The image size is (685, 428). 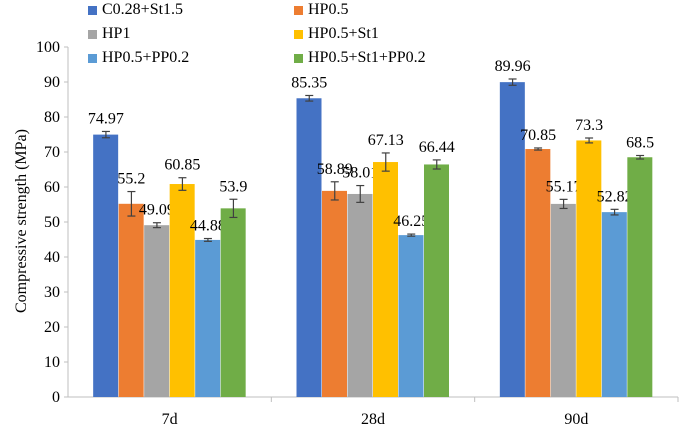 I want to click on legend-item-hp1: HP1, so click(x=109, y=34).